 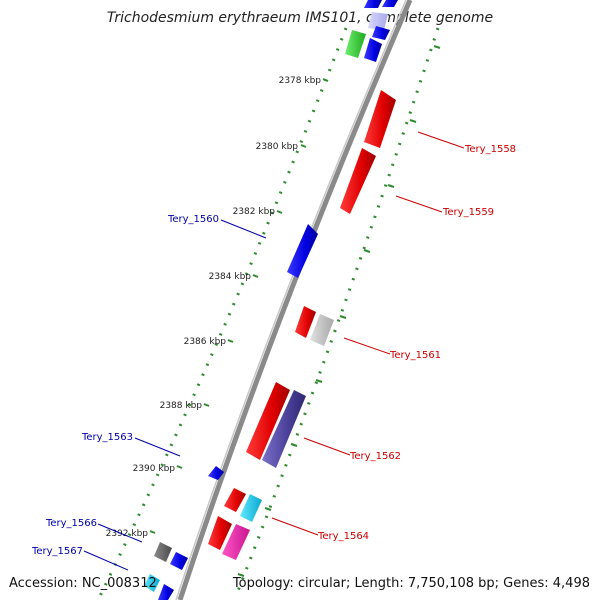 I want to click on gene-feature-purple, so click(x=284, y=429).